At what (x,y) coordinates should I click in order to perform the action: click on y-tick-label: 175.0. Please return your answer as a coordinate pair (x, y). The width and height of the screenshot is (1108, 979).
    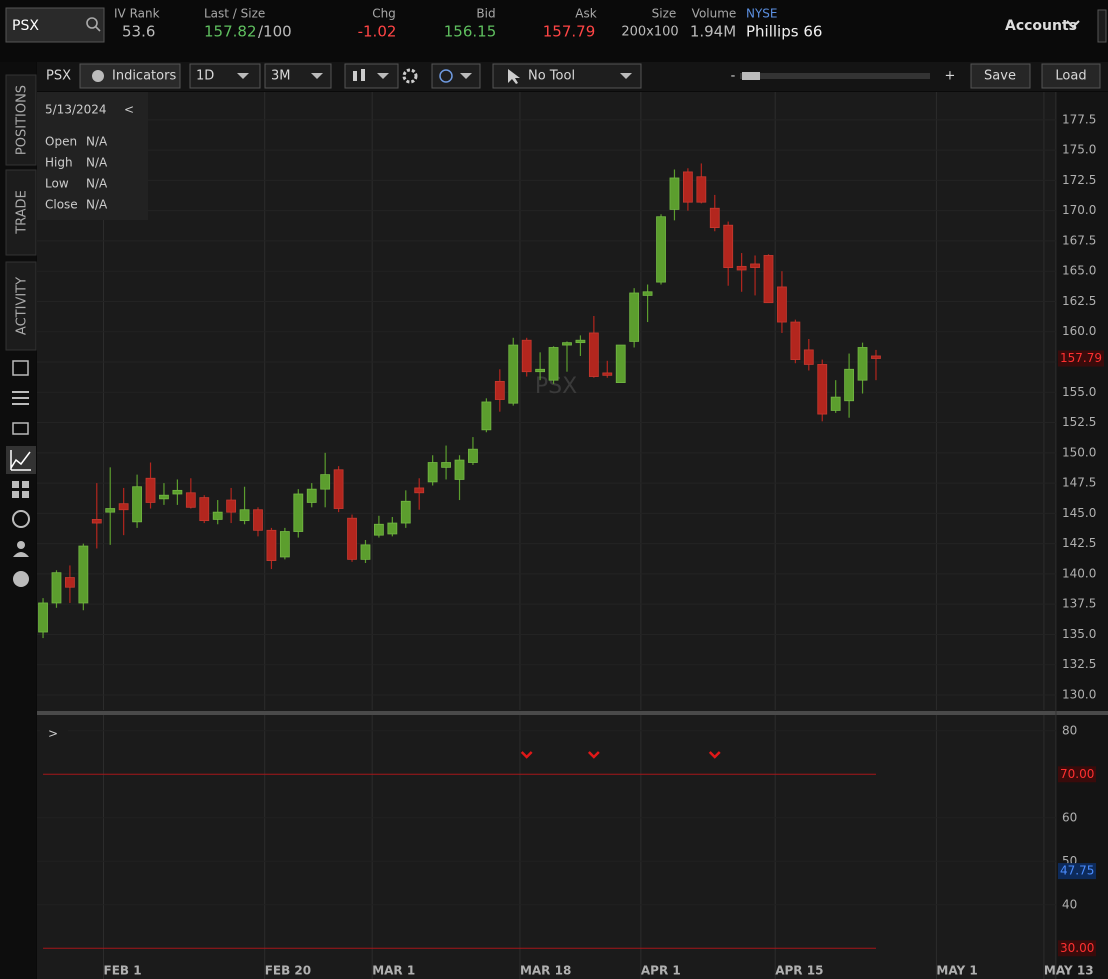
    Looking at the image, I should click on (1079, 150).